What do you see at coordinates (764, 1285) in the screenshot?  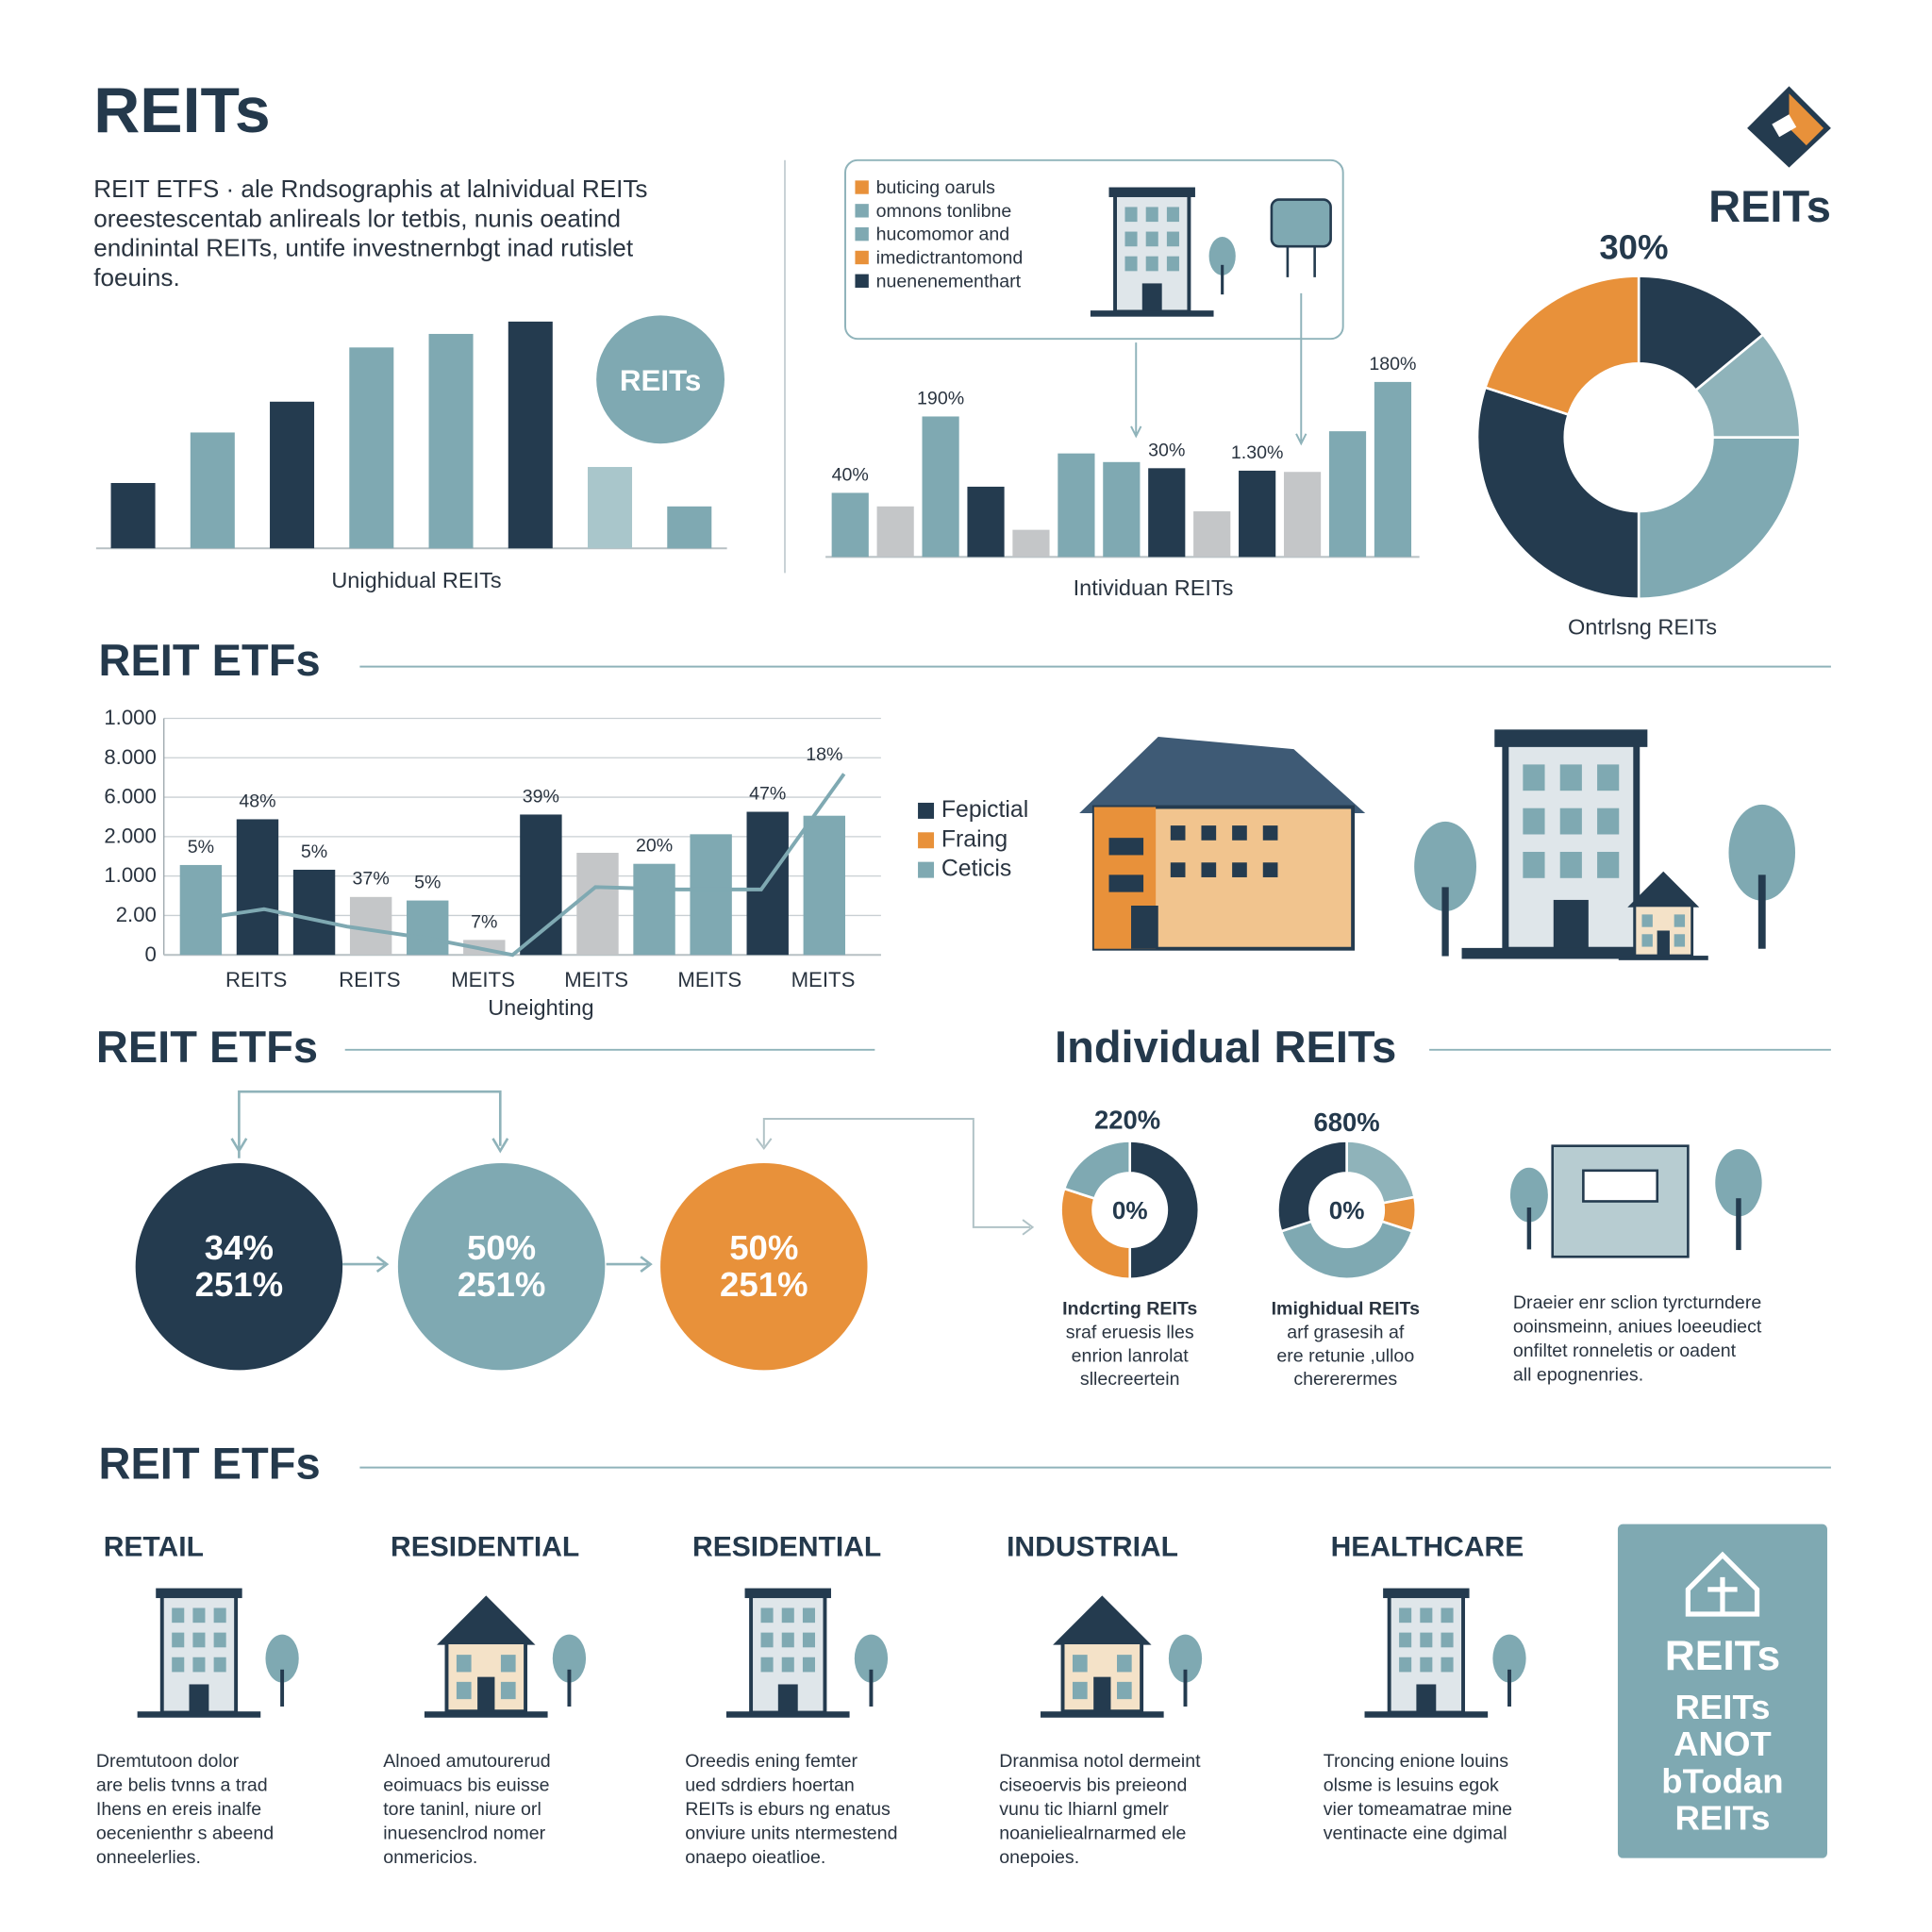 I see `flow-value: 251%` at bounding box center [764, 1285].